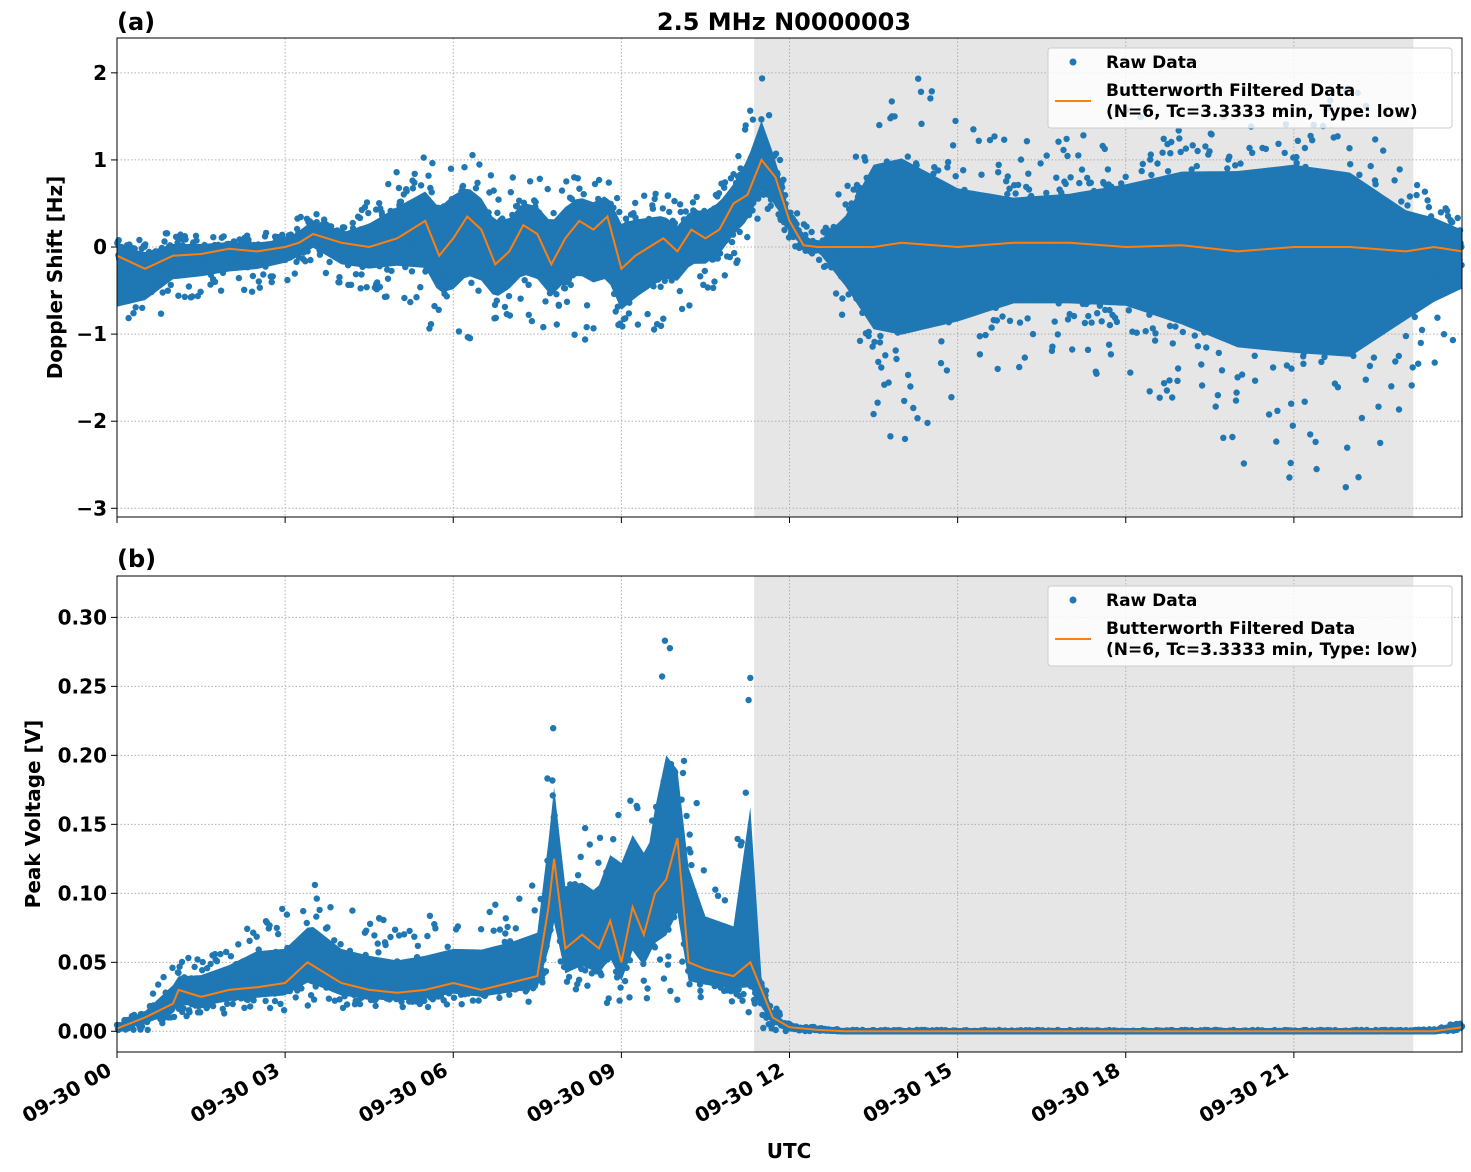 The image size is (1471, 1172). Describe the element at coordinates (91, 508) in the screenshot. I see `y-tick-label: −3` at that location.